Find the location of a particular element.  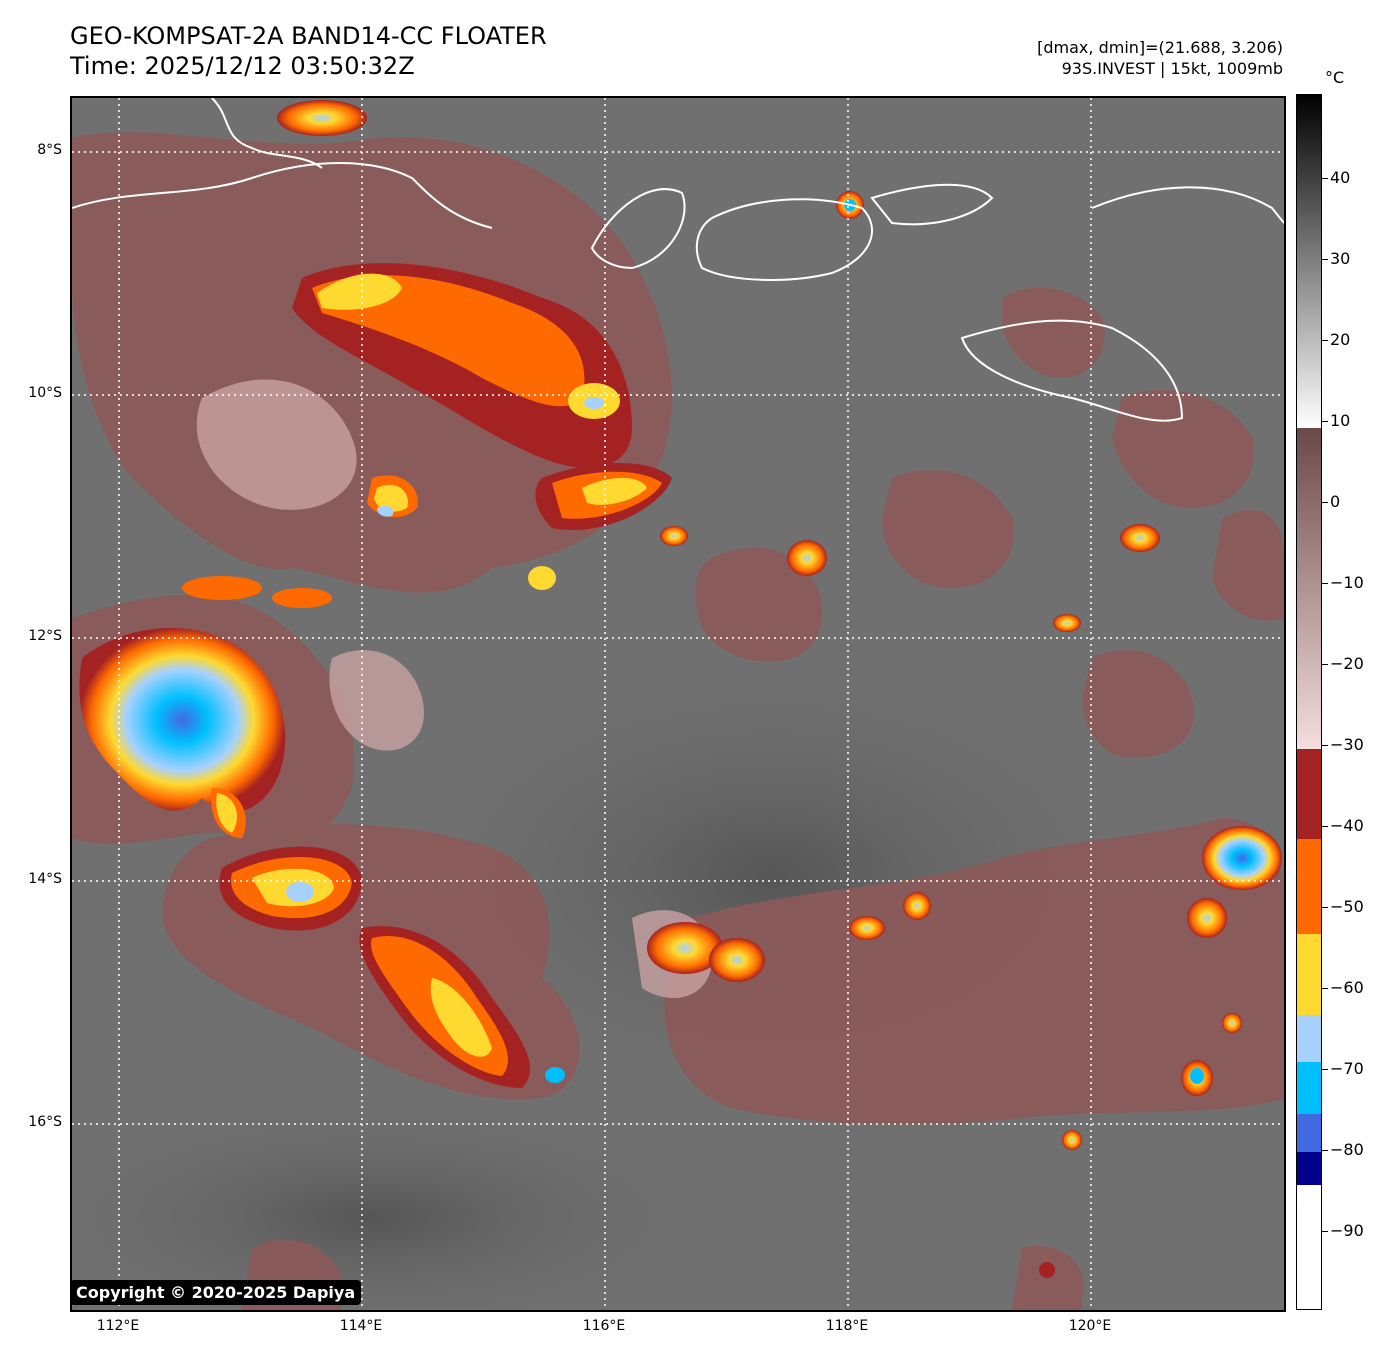

lon-label-118e: 118°E is located at coordinates (847, 1326).